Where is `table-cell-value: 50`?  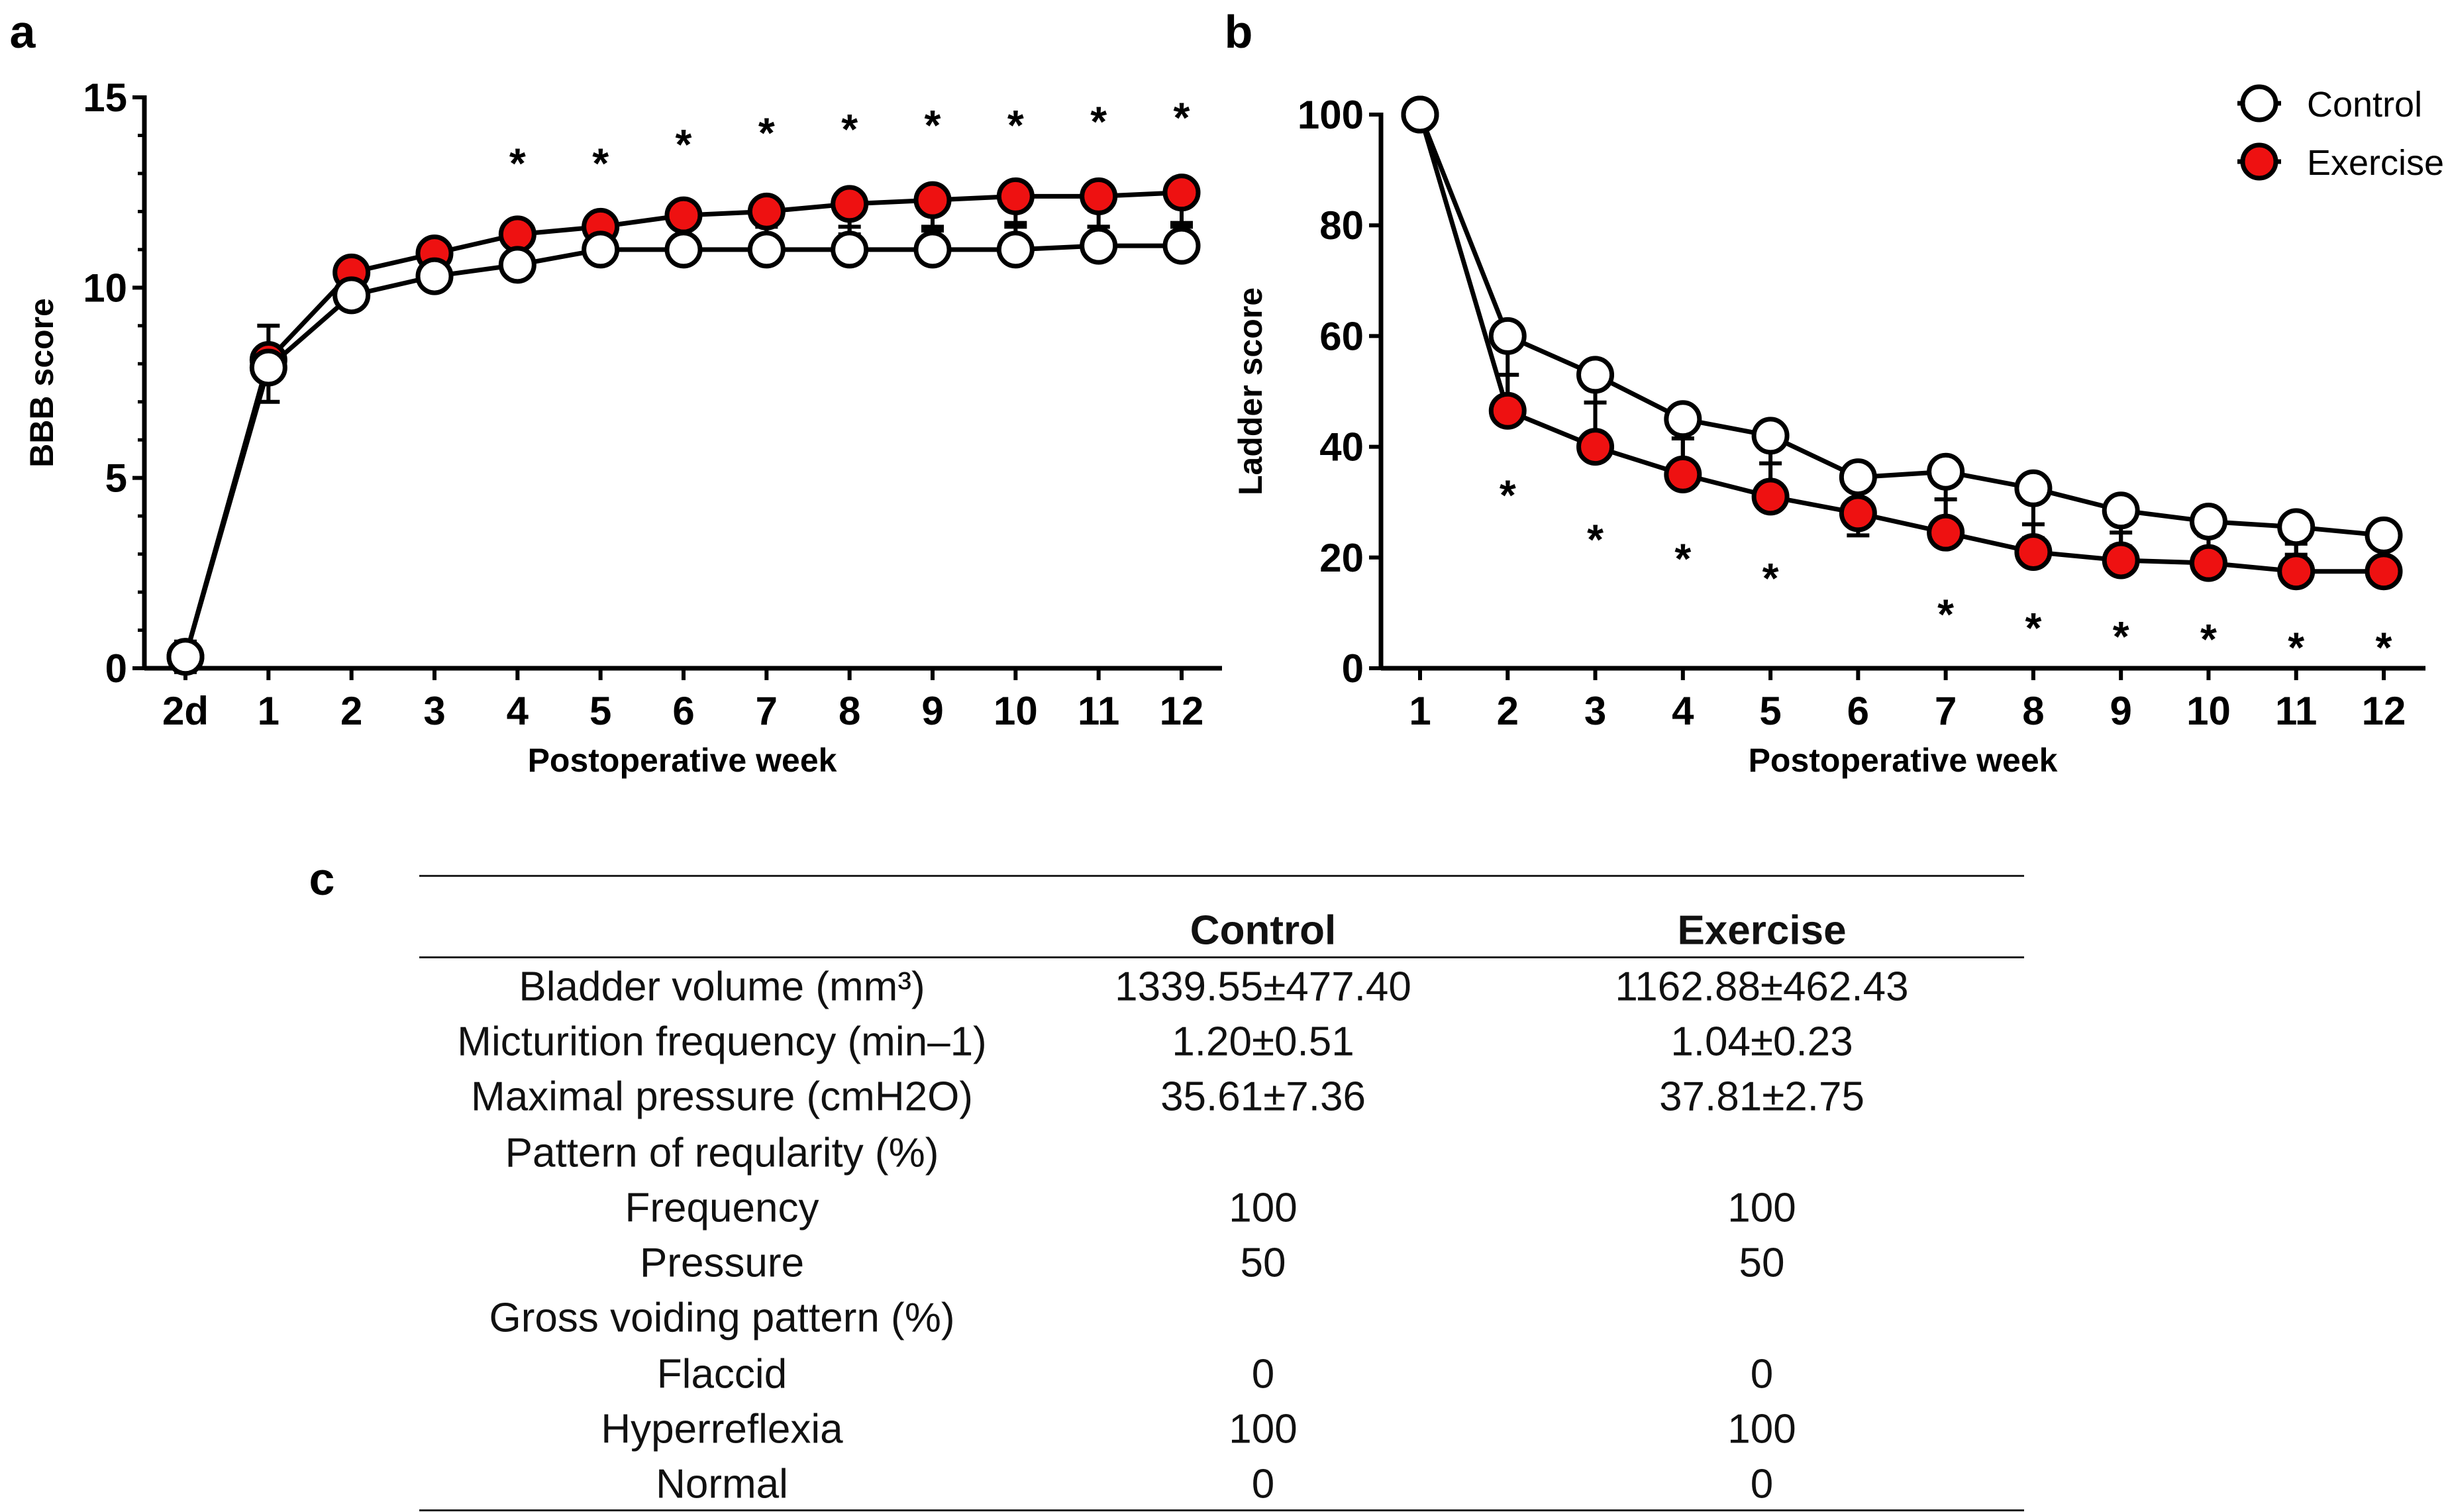 table-cell-value: 50 is located at coordinates (1762, 1263).